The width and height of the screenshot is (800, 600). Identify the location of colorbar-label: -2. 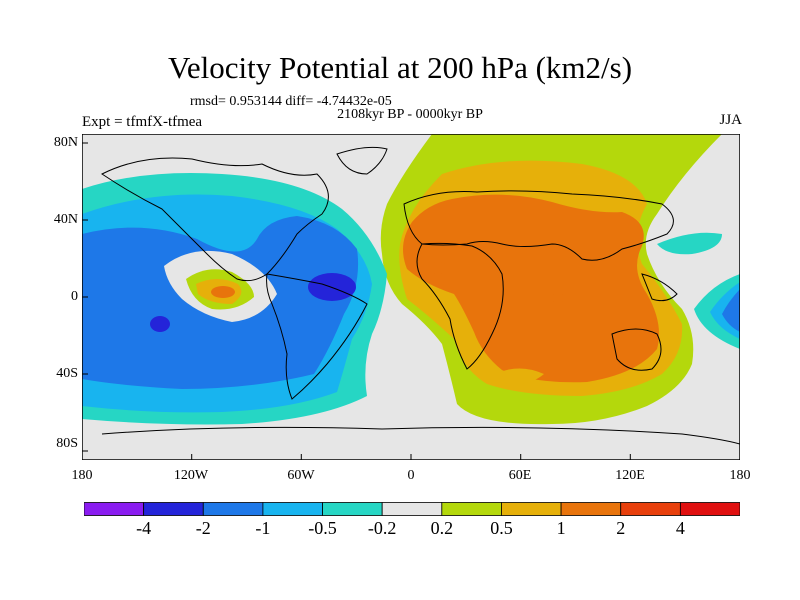
(203, 528).